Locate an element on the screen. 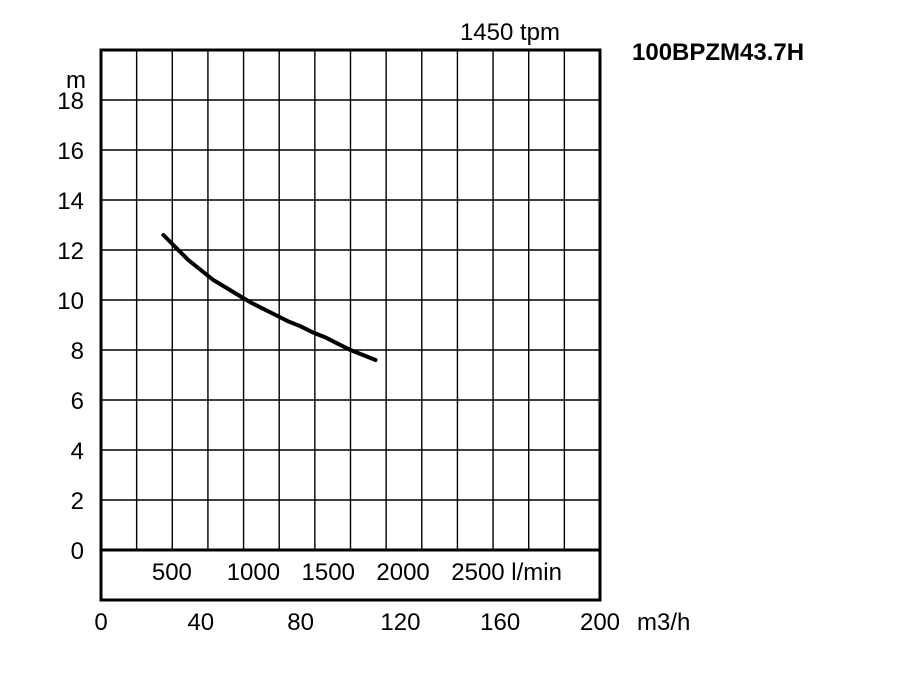  head-curve is located at coordinates (269, 297).